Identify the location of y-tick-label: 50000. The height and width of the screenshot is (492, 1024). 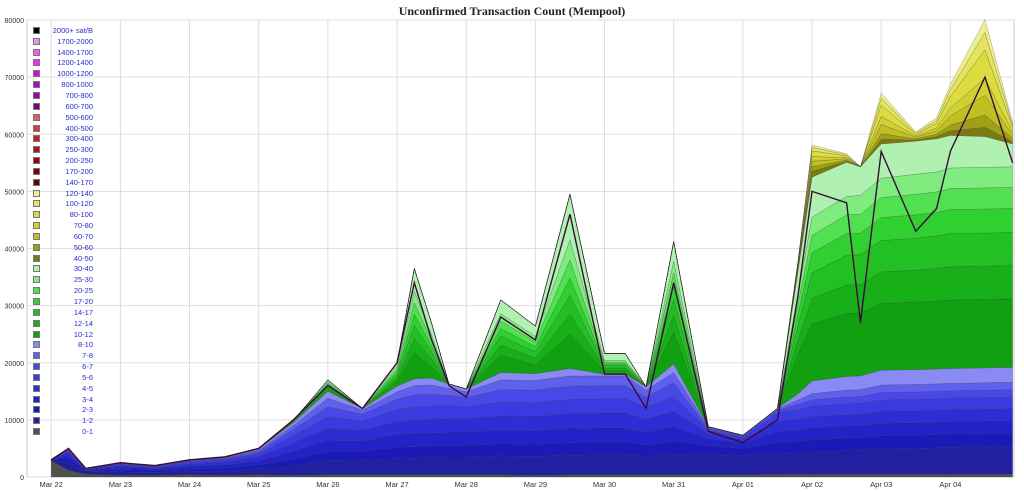
(15, 192).